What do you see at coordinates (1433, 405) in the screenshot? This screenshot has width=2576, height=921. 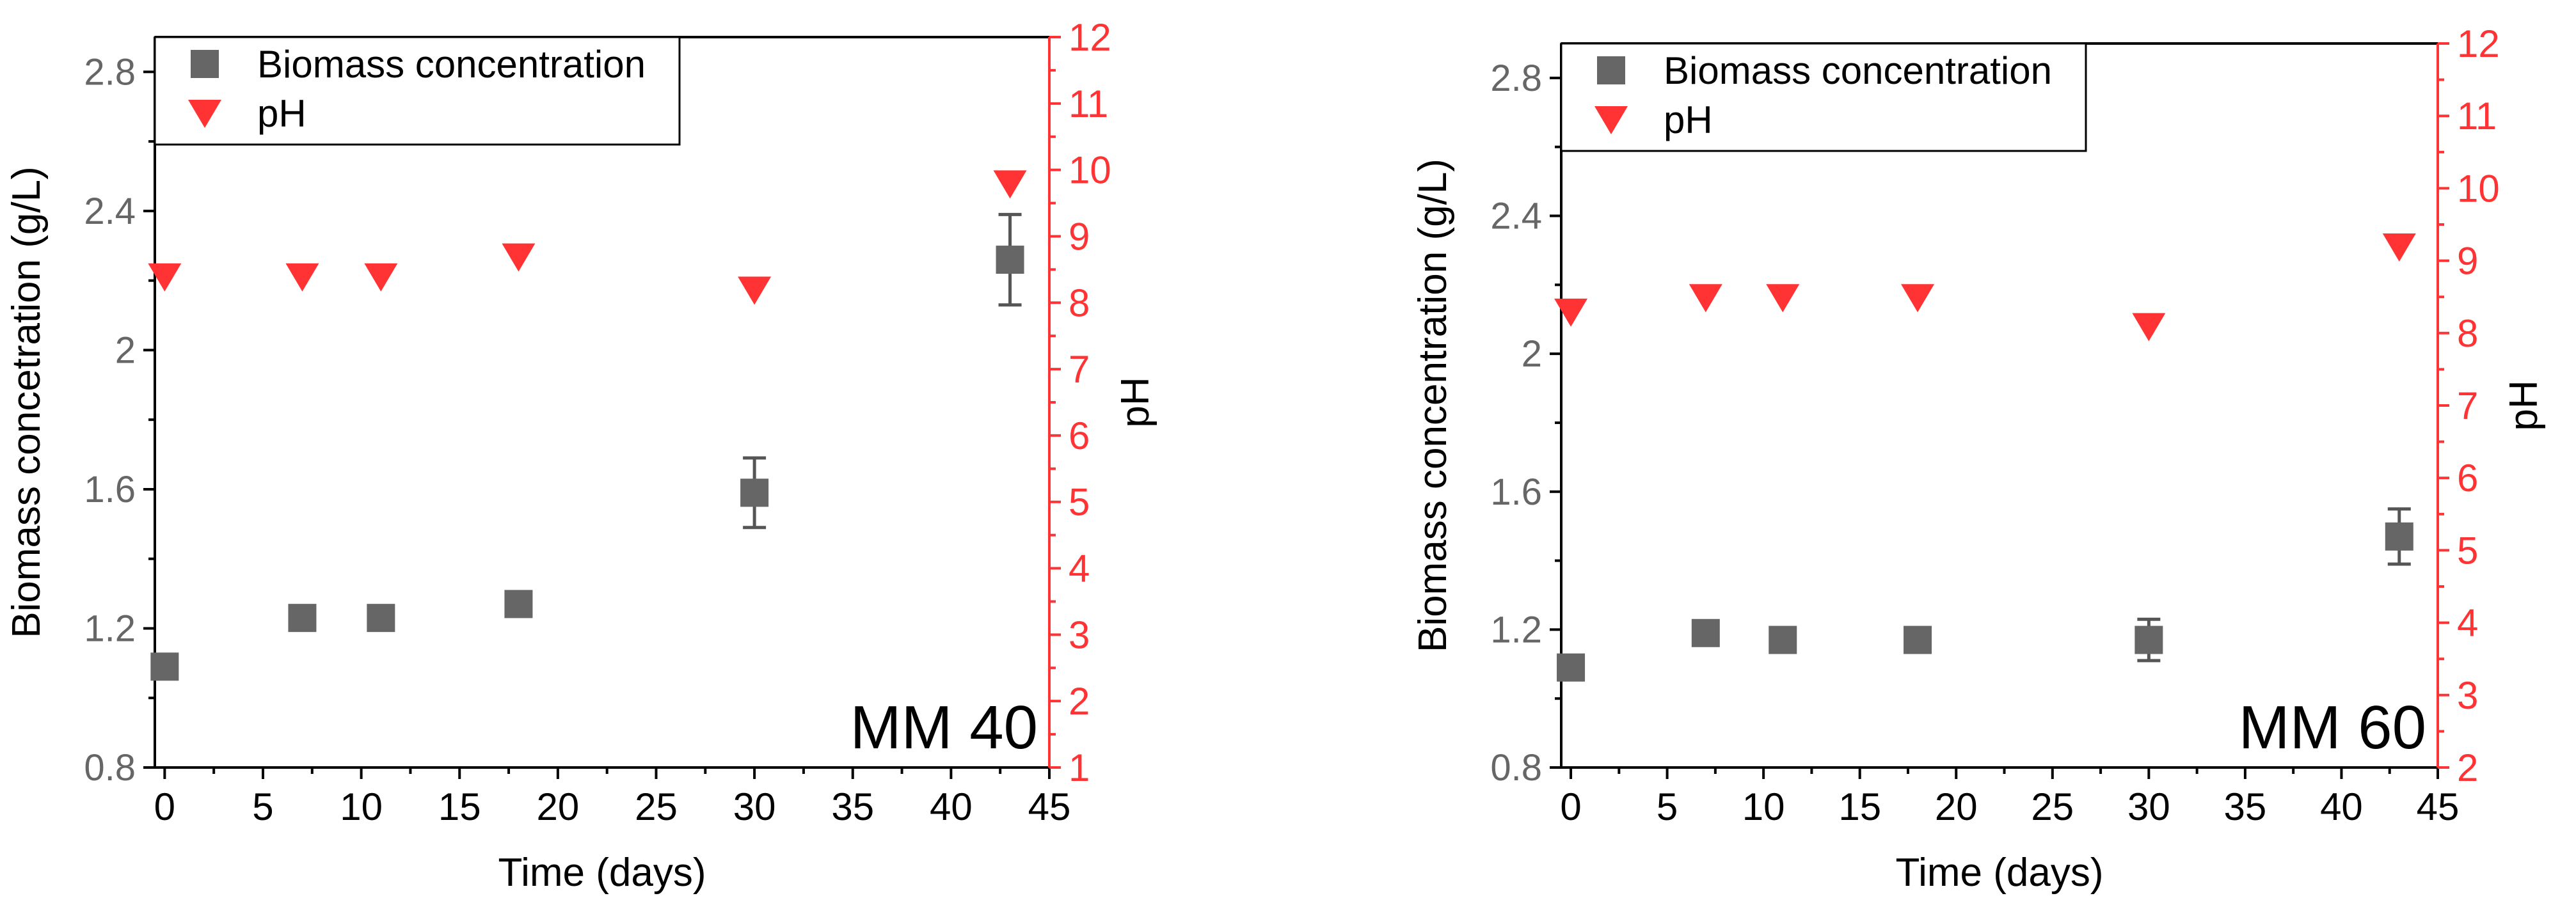 I see `y-axis-title: Biomass concentration (g/L)` at bounding box center [1433, 405].